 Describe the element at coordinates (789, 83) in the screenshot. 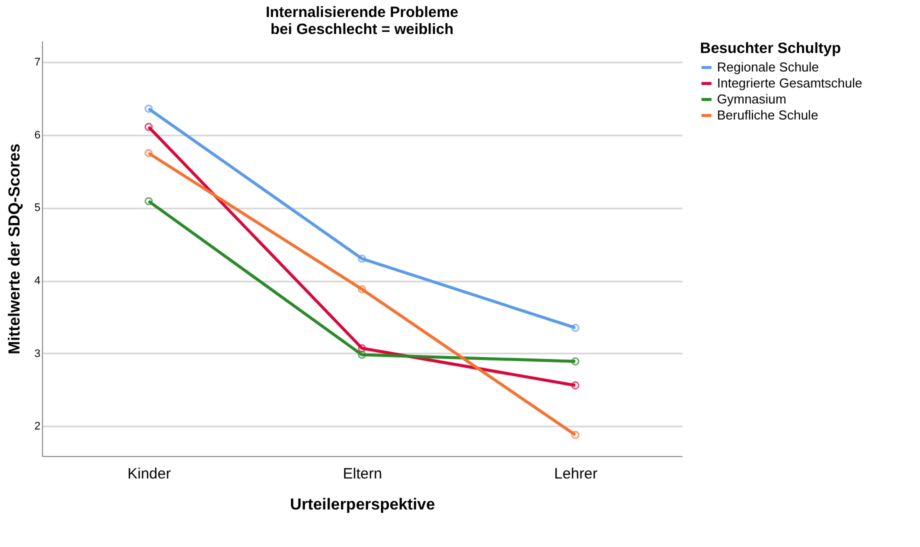

I see `legend-label: Integrierte Gesamtschule` at that location.